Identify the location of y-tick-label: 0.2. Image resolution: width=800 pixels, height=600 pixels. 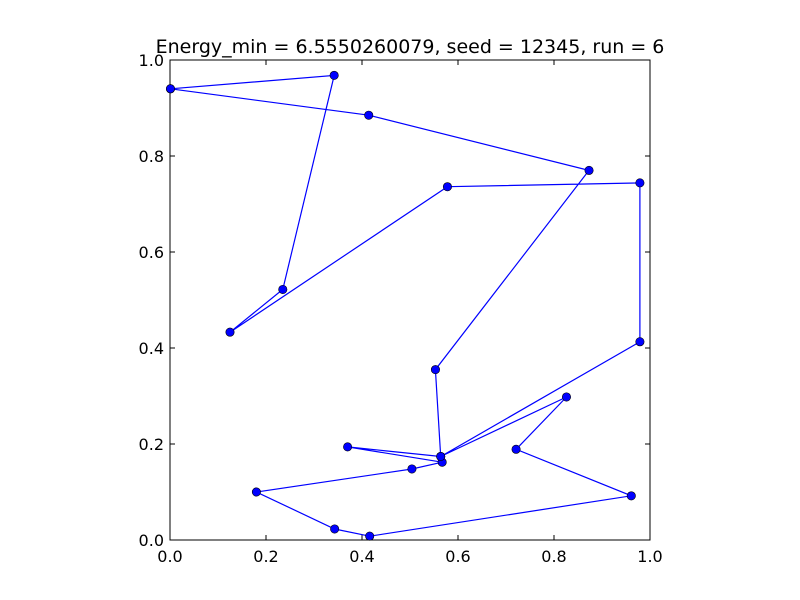
(151, 444).